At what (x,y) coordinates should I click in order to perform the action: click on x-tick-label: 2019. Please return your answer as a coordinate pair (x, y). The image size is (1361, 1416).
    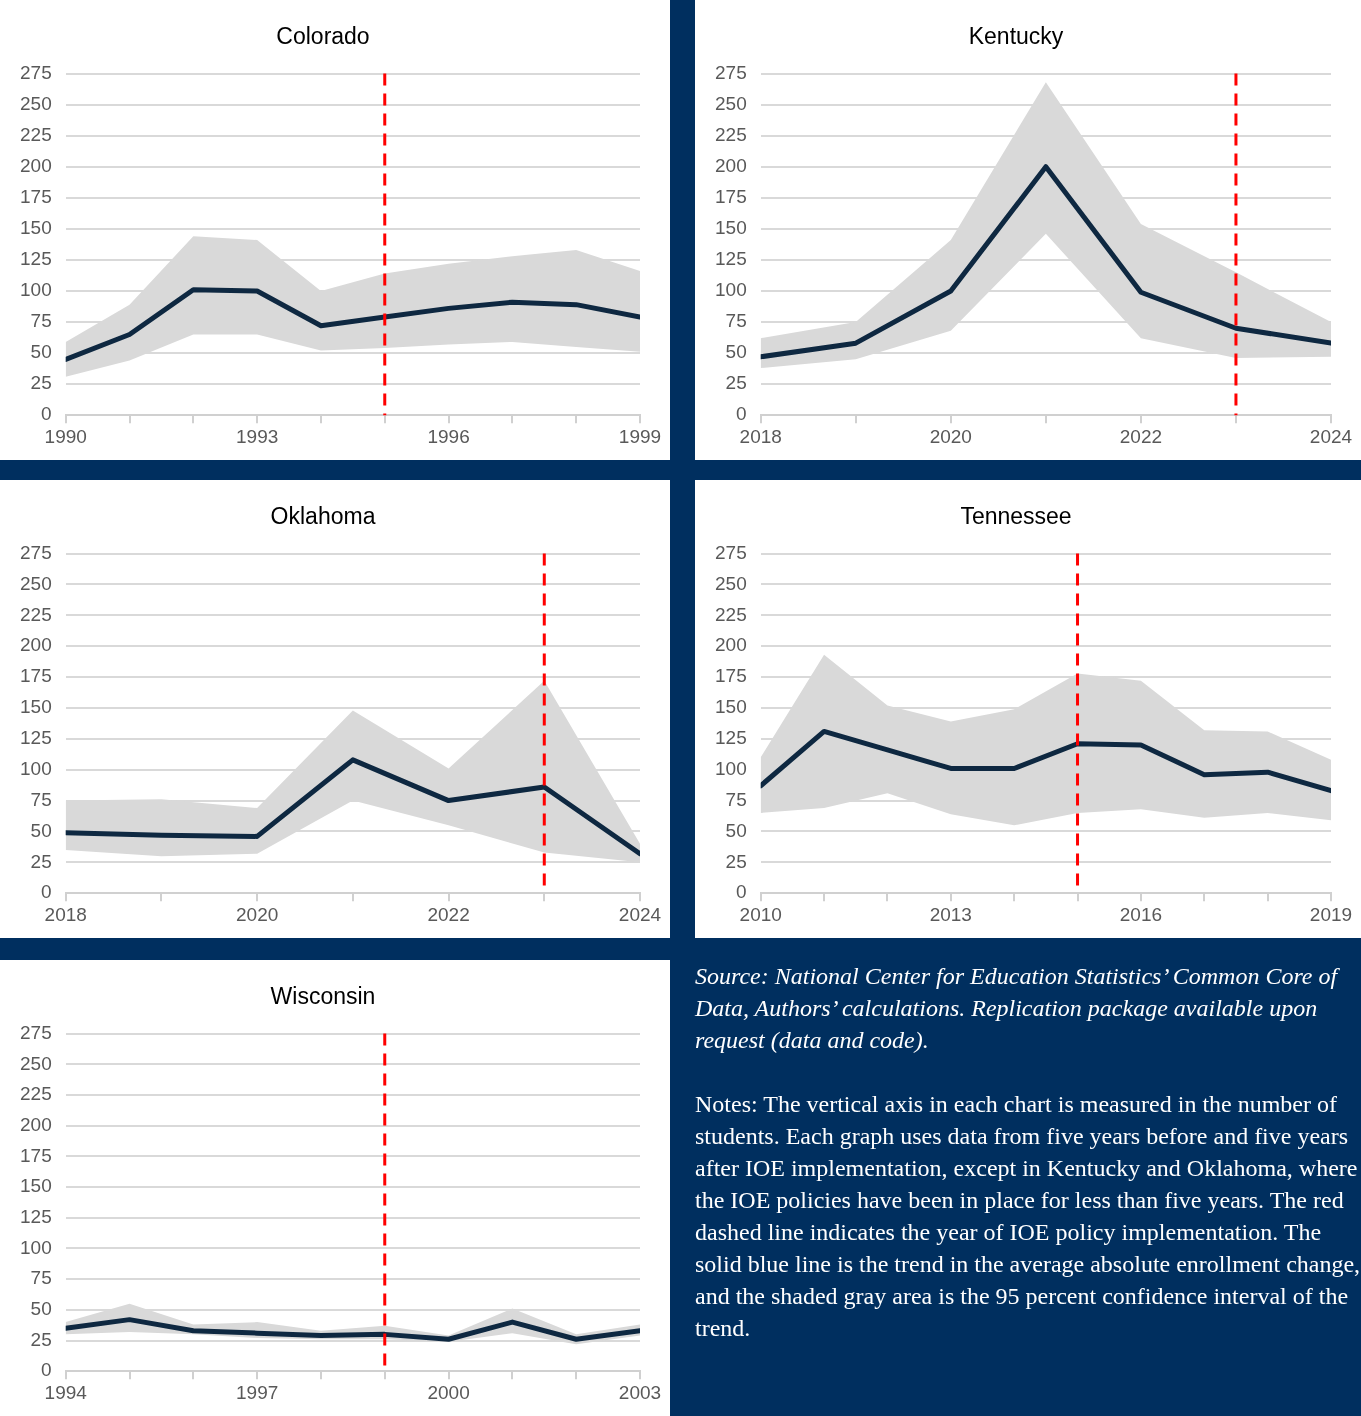
    Looking at the image, I should click on (1331, 914).